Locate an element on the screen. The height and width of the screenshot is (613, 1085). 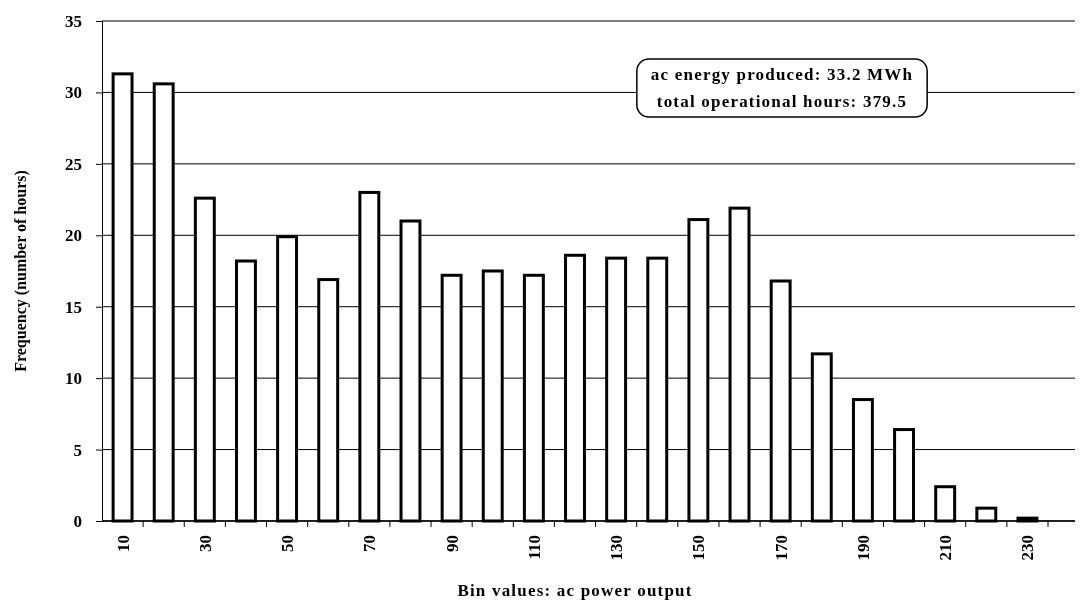
x-tick-label: 210 is located at coordinates (946, 548).